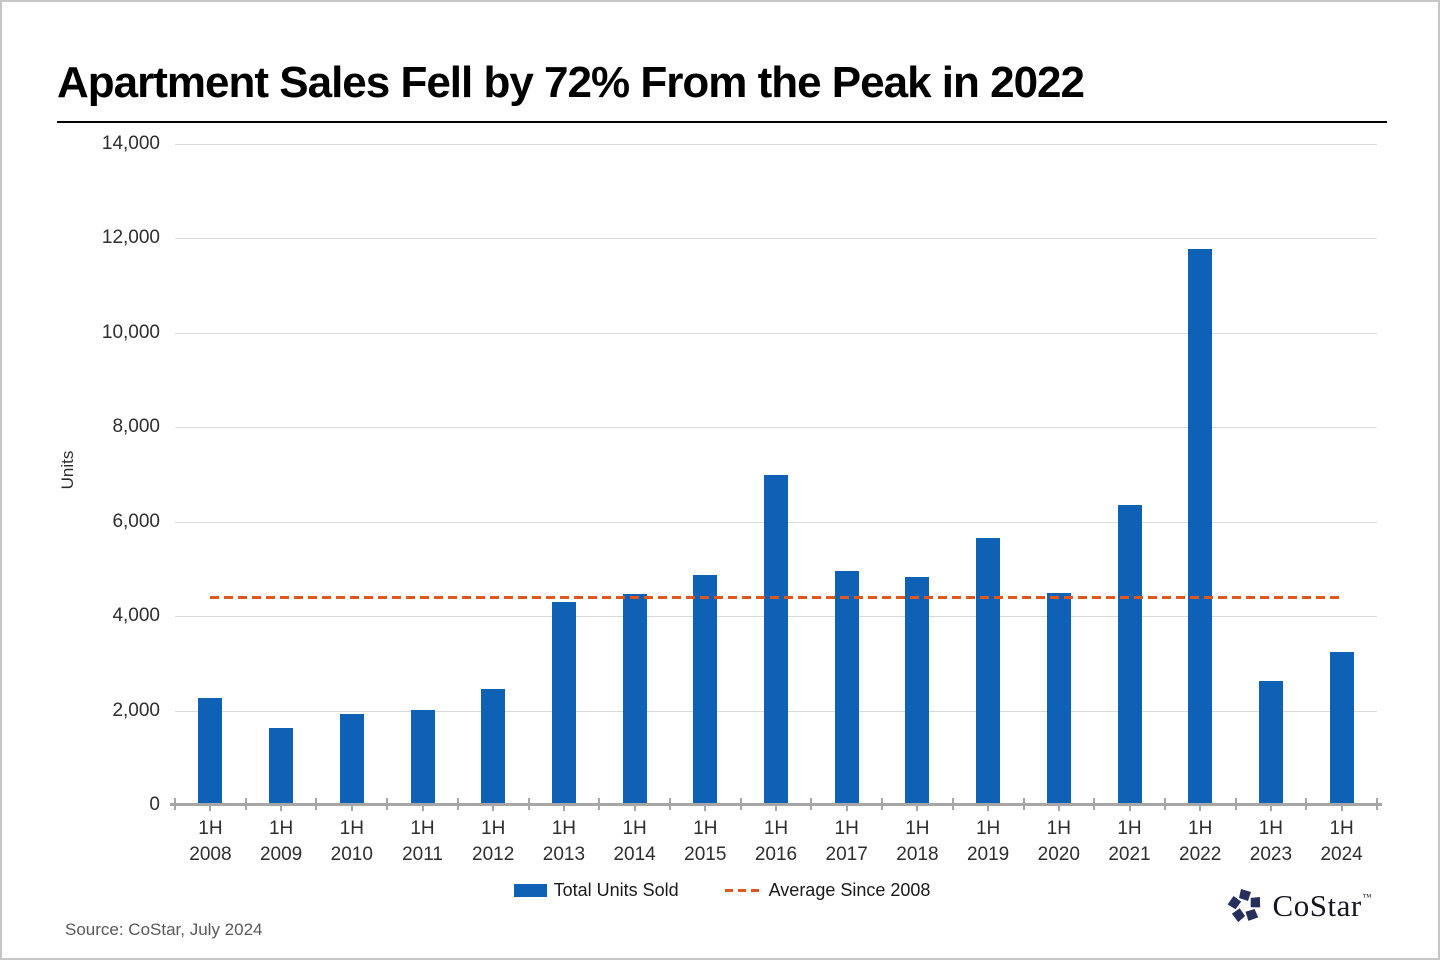 The height and width of the screenshot is (960, 1440). Describe the element at coordinates (1367, 897) in the screenshot. I see `trademark-symbol: ™` at that location.